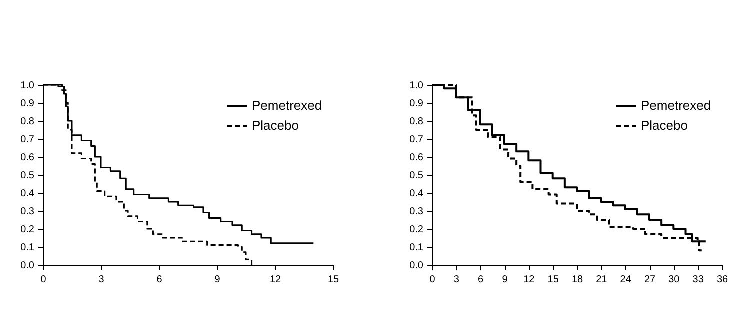  I want to click on x-tick-label: 21, so click(602, 280).